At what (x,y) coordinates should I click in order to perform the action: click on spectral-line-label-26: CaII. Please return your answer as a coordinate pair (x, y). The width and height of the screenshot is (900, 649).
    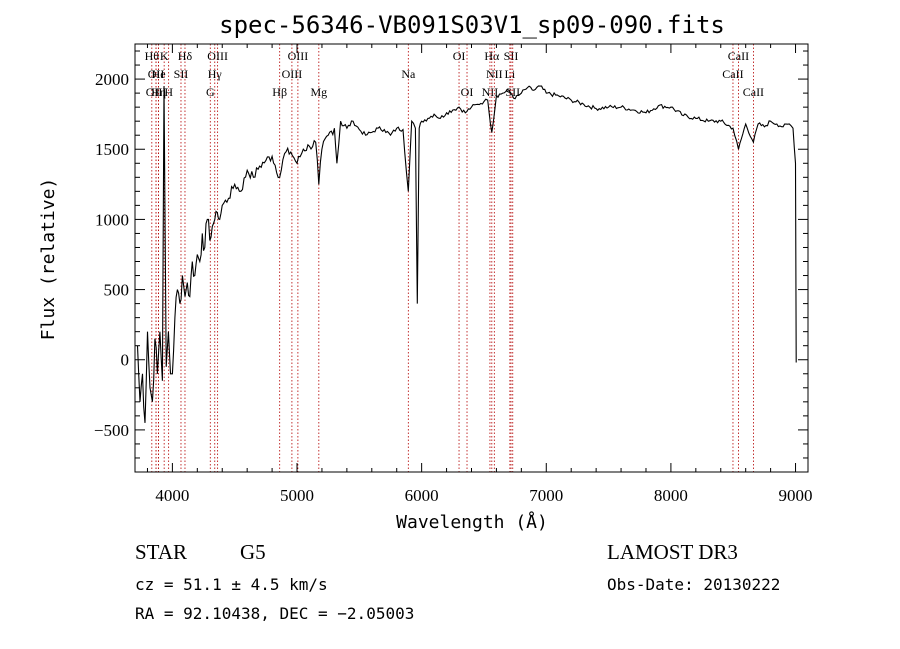
    Looking at the image, I should click on (738, 56).